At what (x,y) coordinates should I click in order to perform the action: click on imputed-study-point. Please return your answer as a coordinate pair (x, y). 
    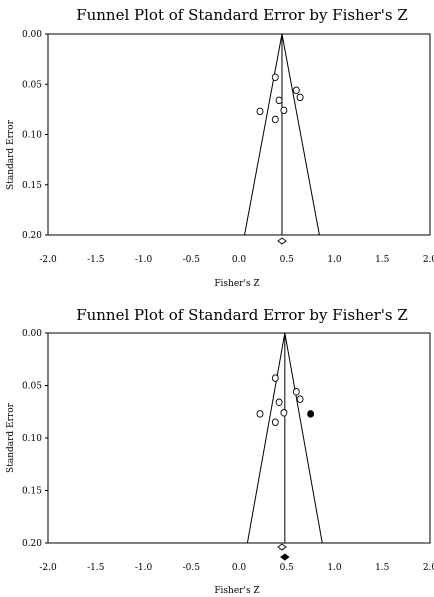
    Looking at the image, I should click on (311, 414).